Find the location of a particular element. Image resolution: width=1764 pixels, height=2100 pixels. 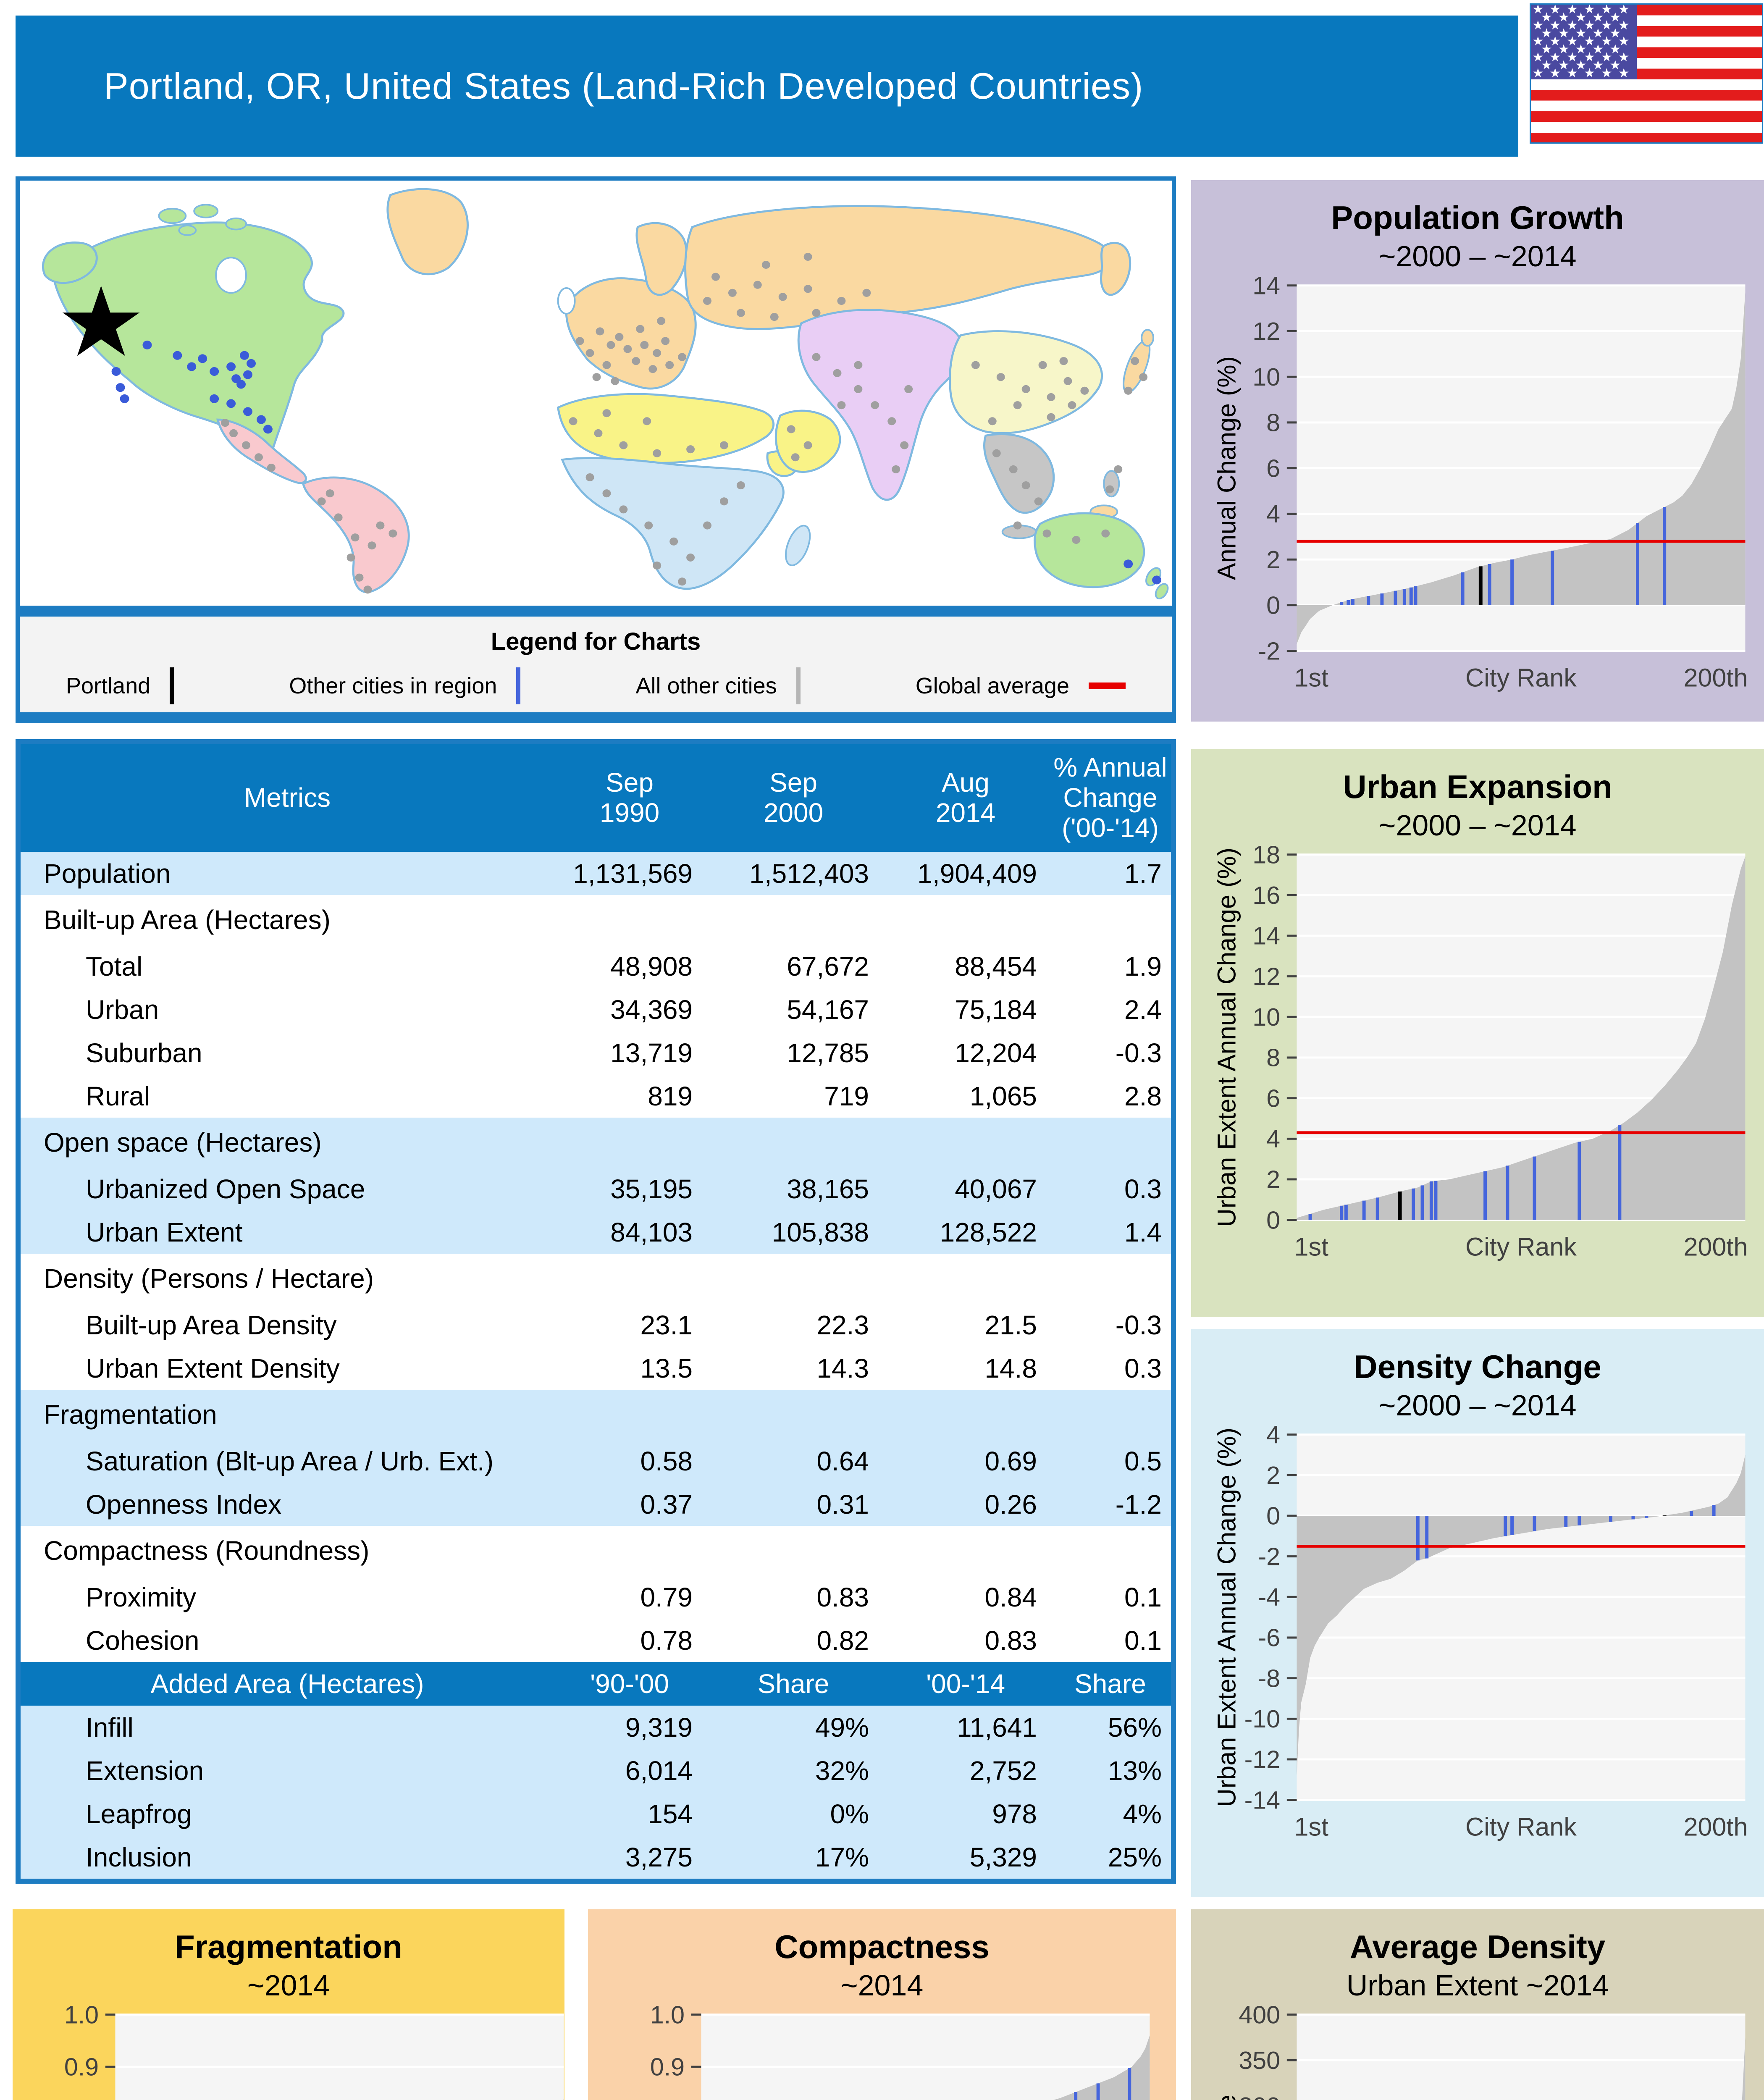

row-label: Population is located at coordinates (107, 873).